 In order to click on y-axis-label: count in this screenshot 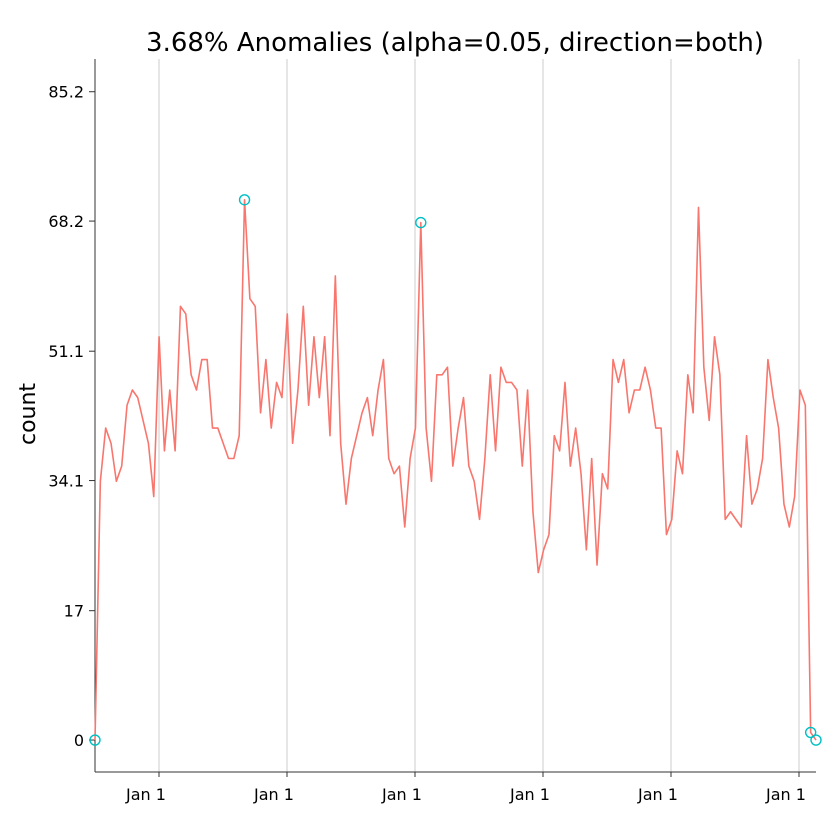, I will do `click(28, 414)`.